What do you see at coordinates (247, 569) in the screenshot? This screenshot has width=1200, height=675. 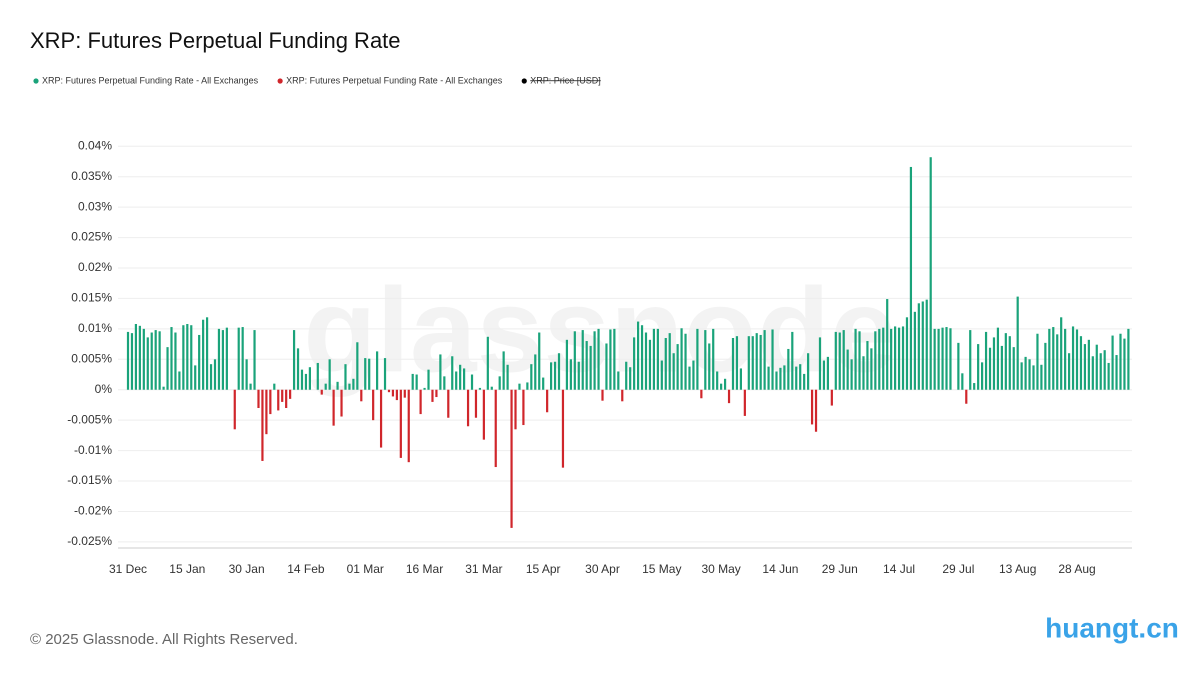 I see `x-tick-label: 30 Jan` at bounding box center [247, 569].